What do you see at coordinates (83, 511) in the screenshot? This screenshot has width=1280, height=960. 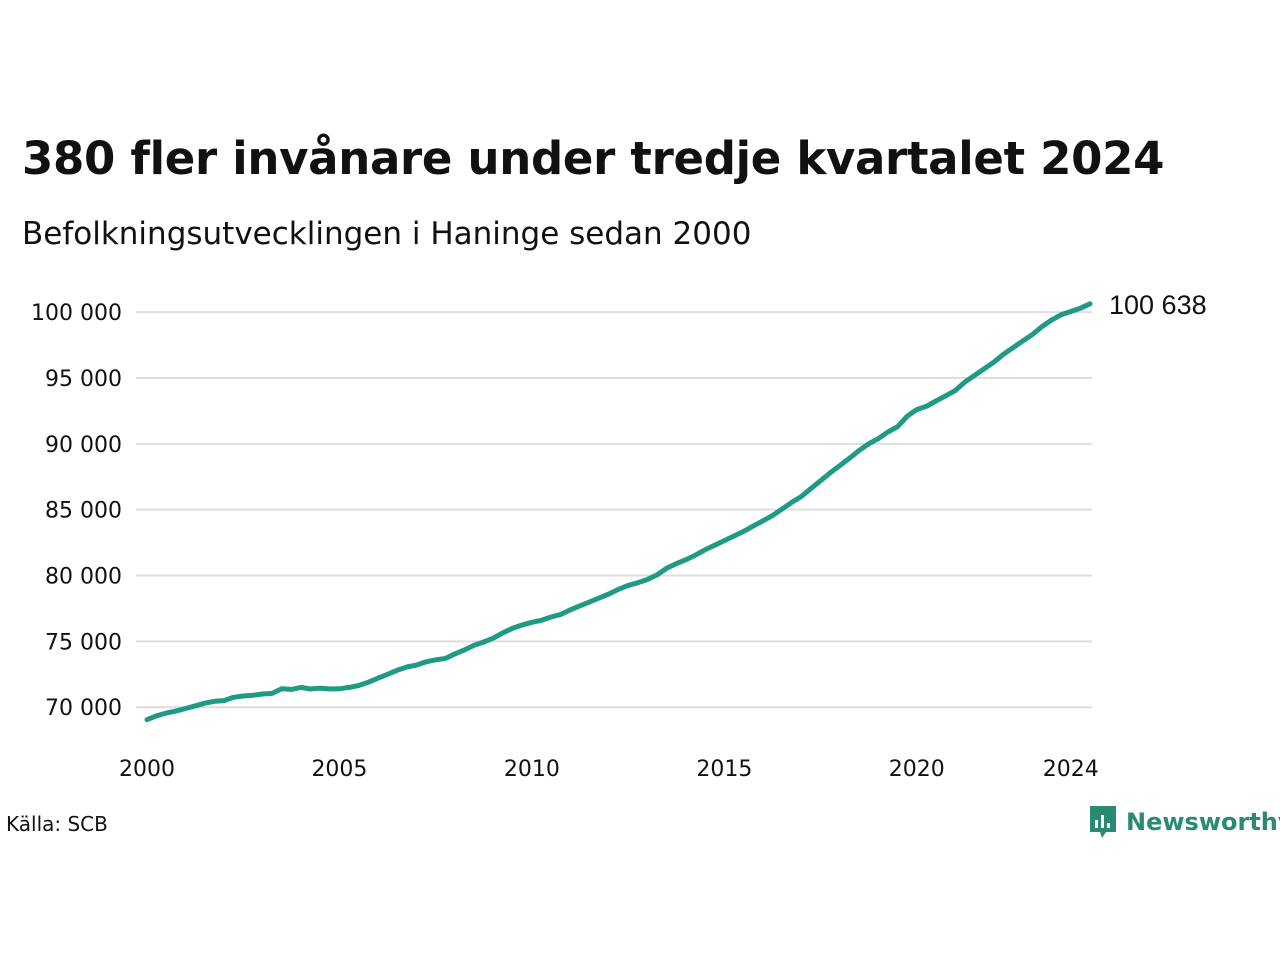 I see `y-tick-label: 85 000` at bounding box center [83, 511].